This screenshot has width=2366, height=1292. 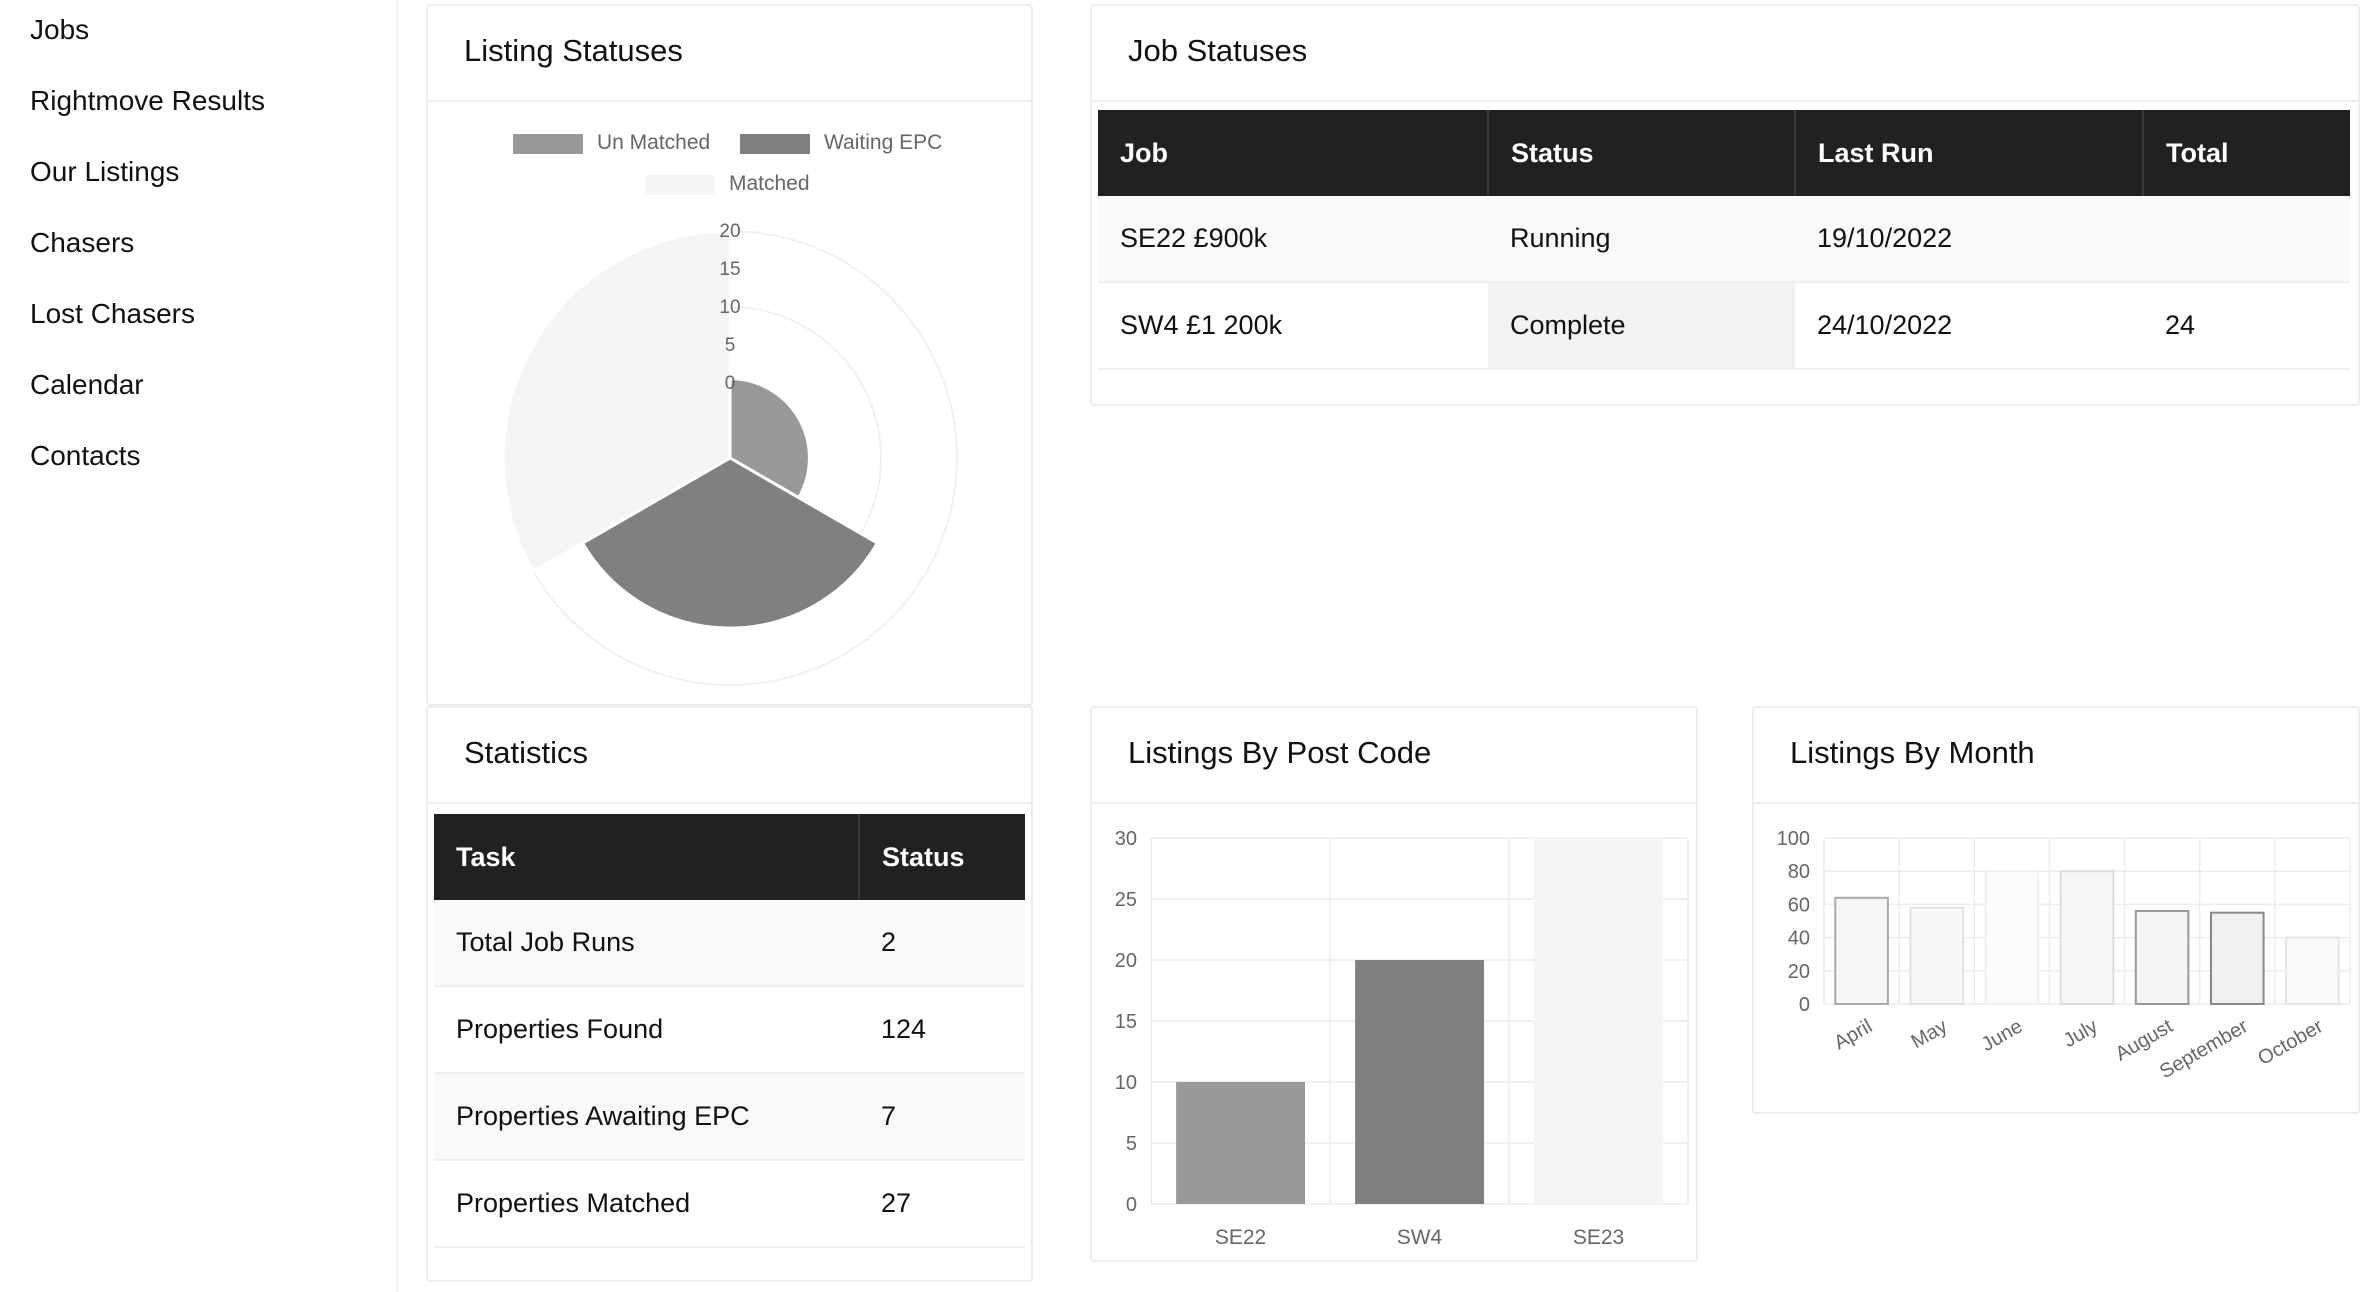 What do you see at coordinates (573, 50) in the screenshot?
I see `card-title: Listing Statuses` at bounding box center [573, 50].